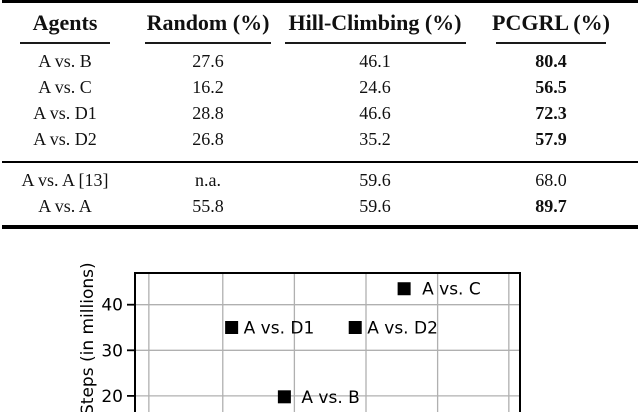 This screenshot has height=412, width=640. I want to click on agent-cell: A vs. A [13], so click(65, 180).